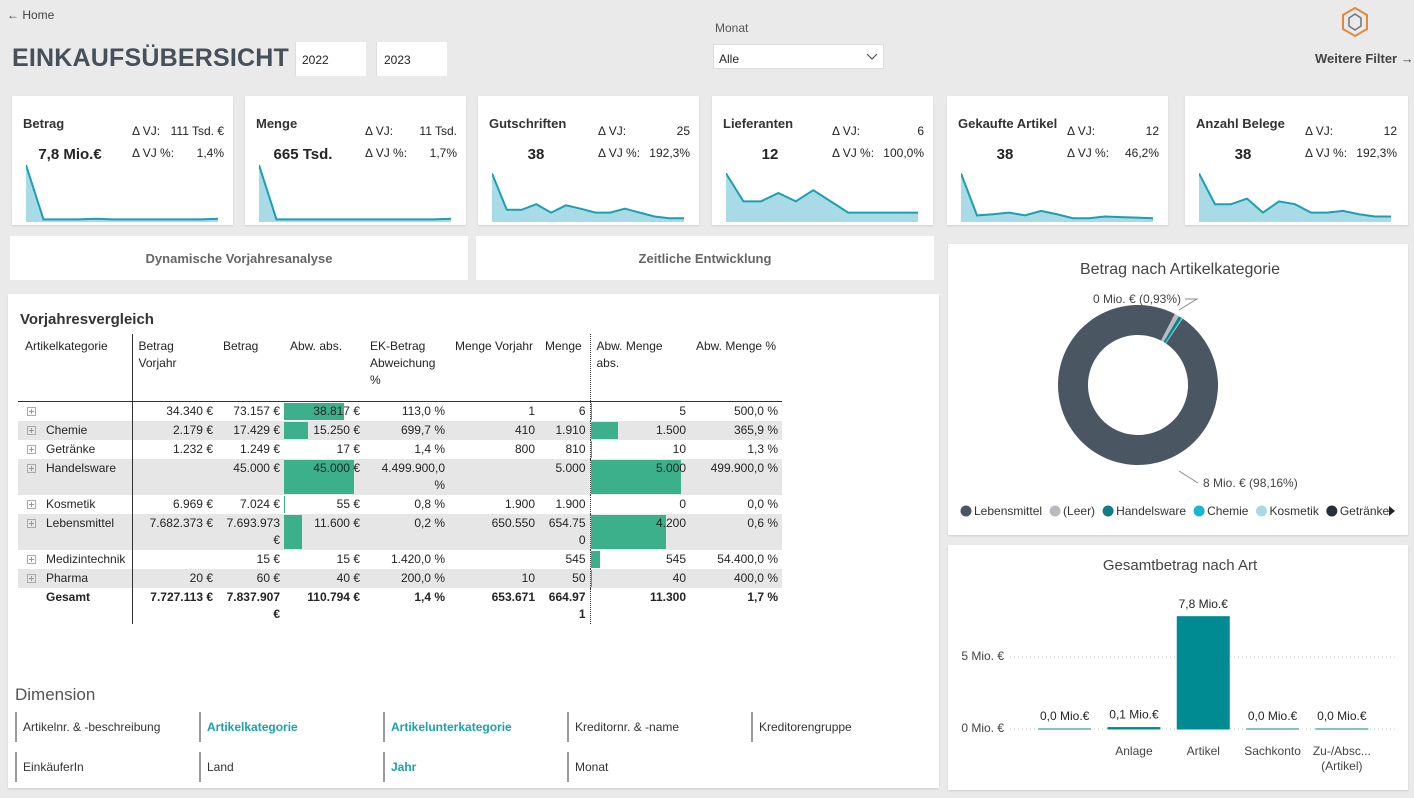  What do you see at coordinates (348, 578) in the screenshot?
I see `cell-text: 40 €` at bounding box center [348, 578].